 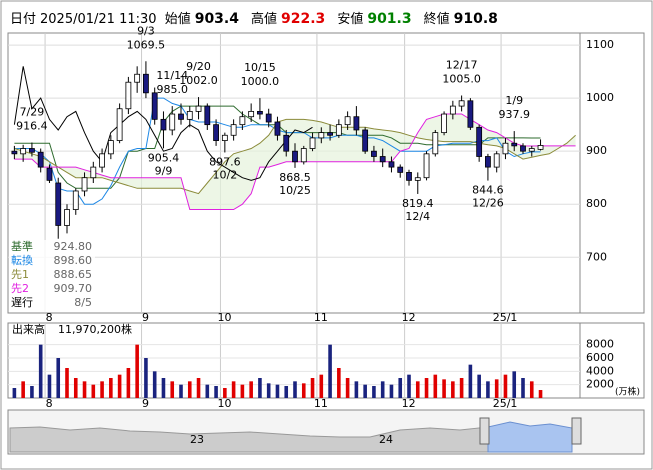 I want to click on header-datetime: 2025/01/21 11:30, so click(x=98, y=19).